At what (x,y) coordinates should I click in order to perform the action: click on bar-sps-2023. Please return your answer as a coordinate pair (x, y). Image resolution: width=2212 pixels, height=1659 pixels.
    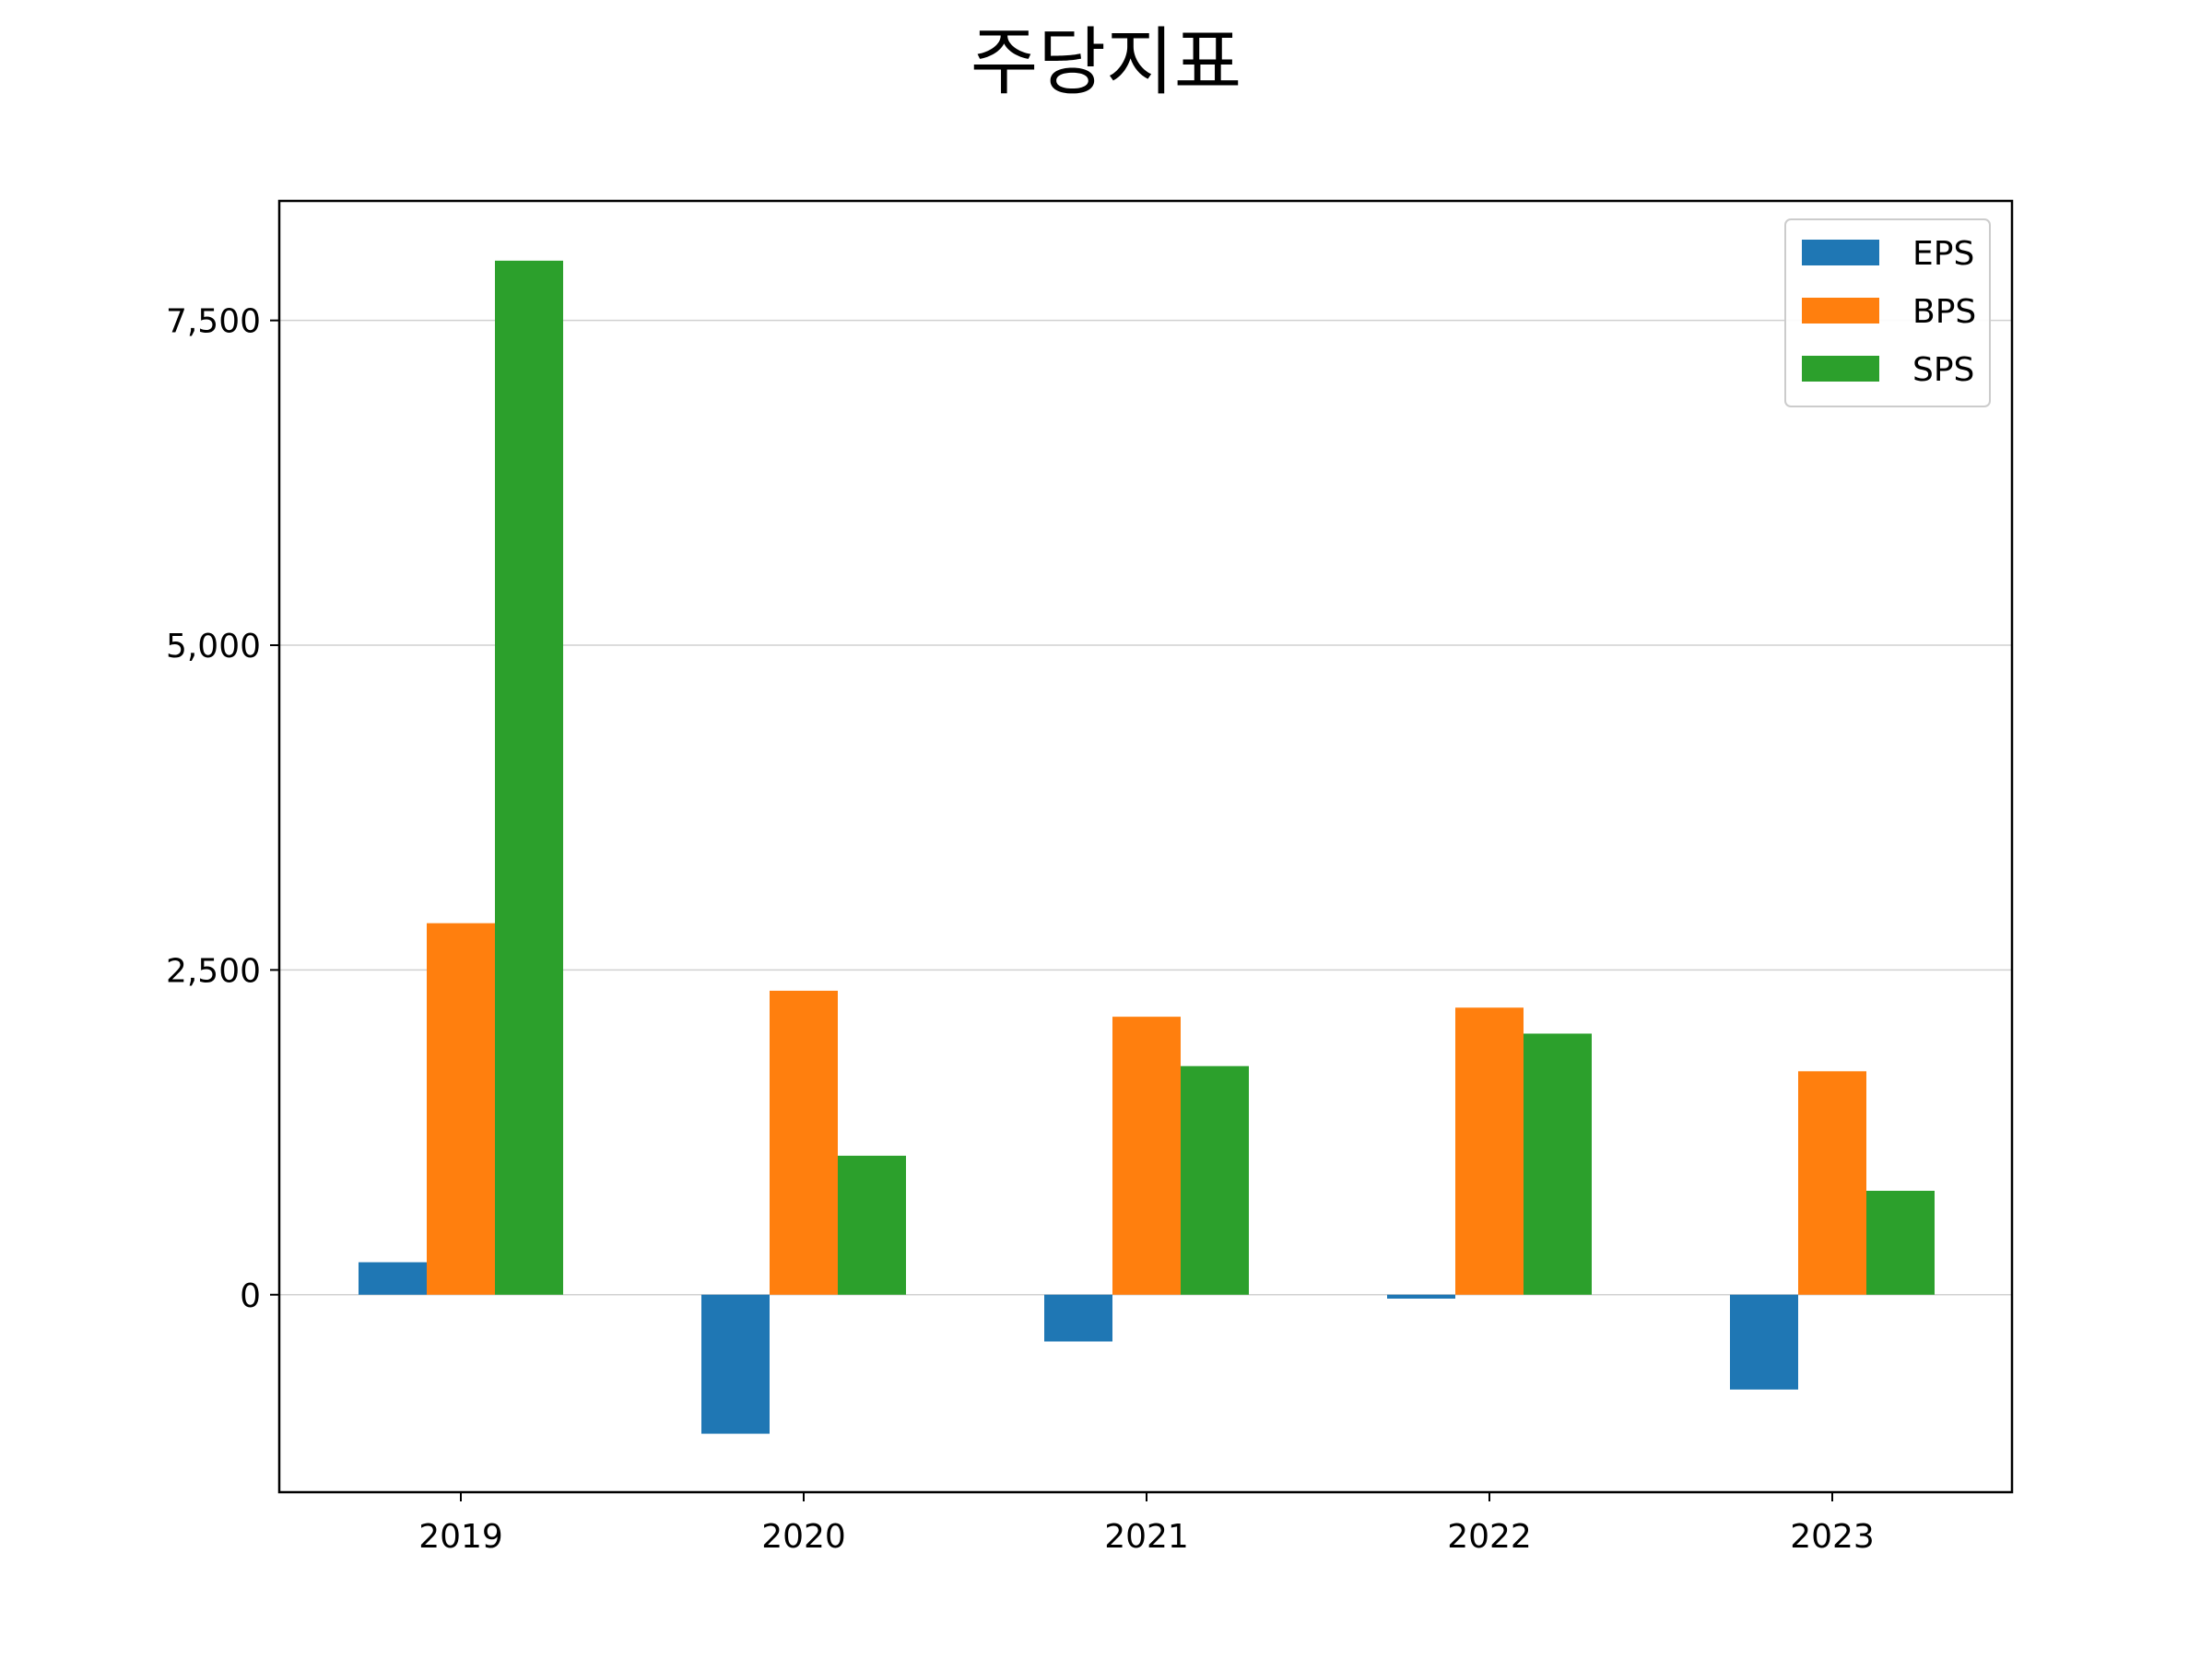
    Looking at the image, I should click on (1900, 1243).